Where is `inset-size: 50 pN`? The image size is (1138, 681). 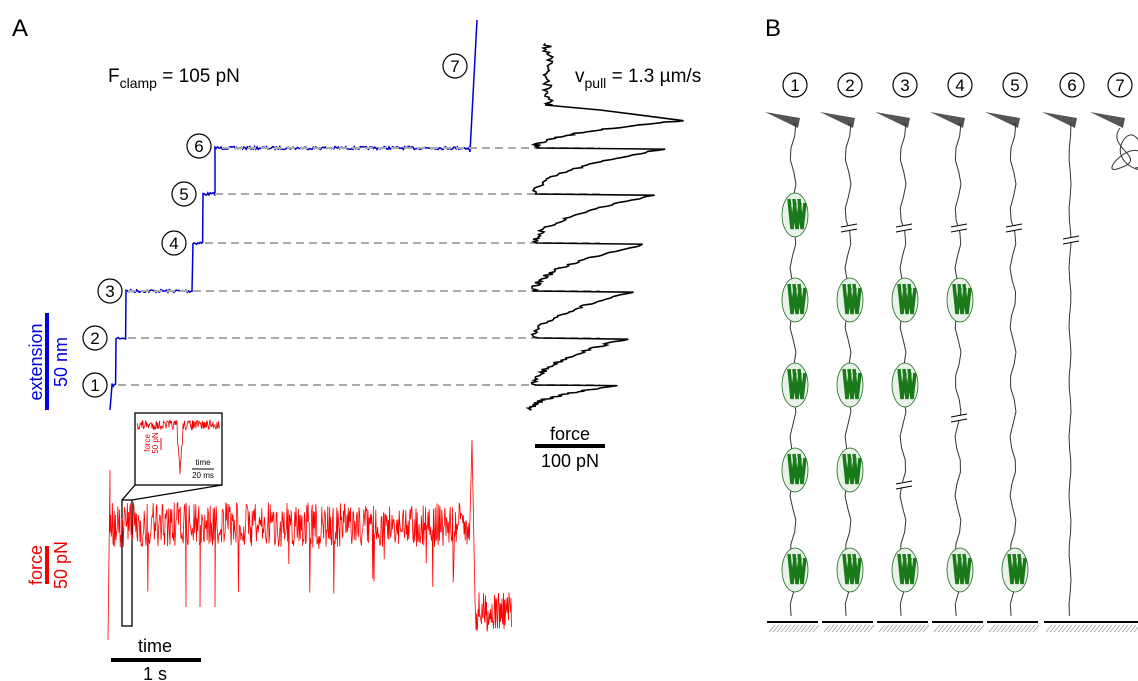 inset-size: 50 pN is located at coordinates (155, 443).